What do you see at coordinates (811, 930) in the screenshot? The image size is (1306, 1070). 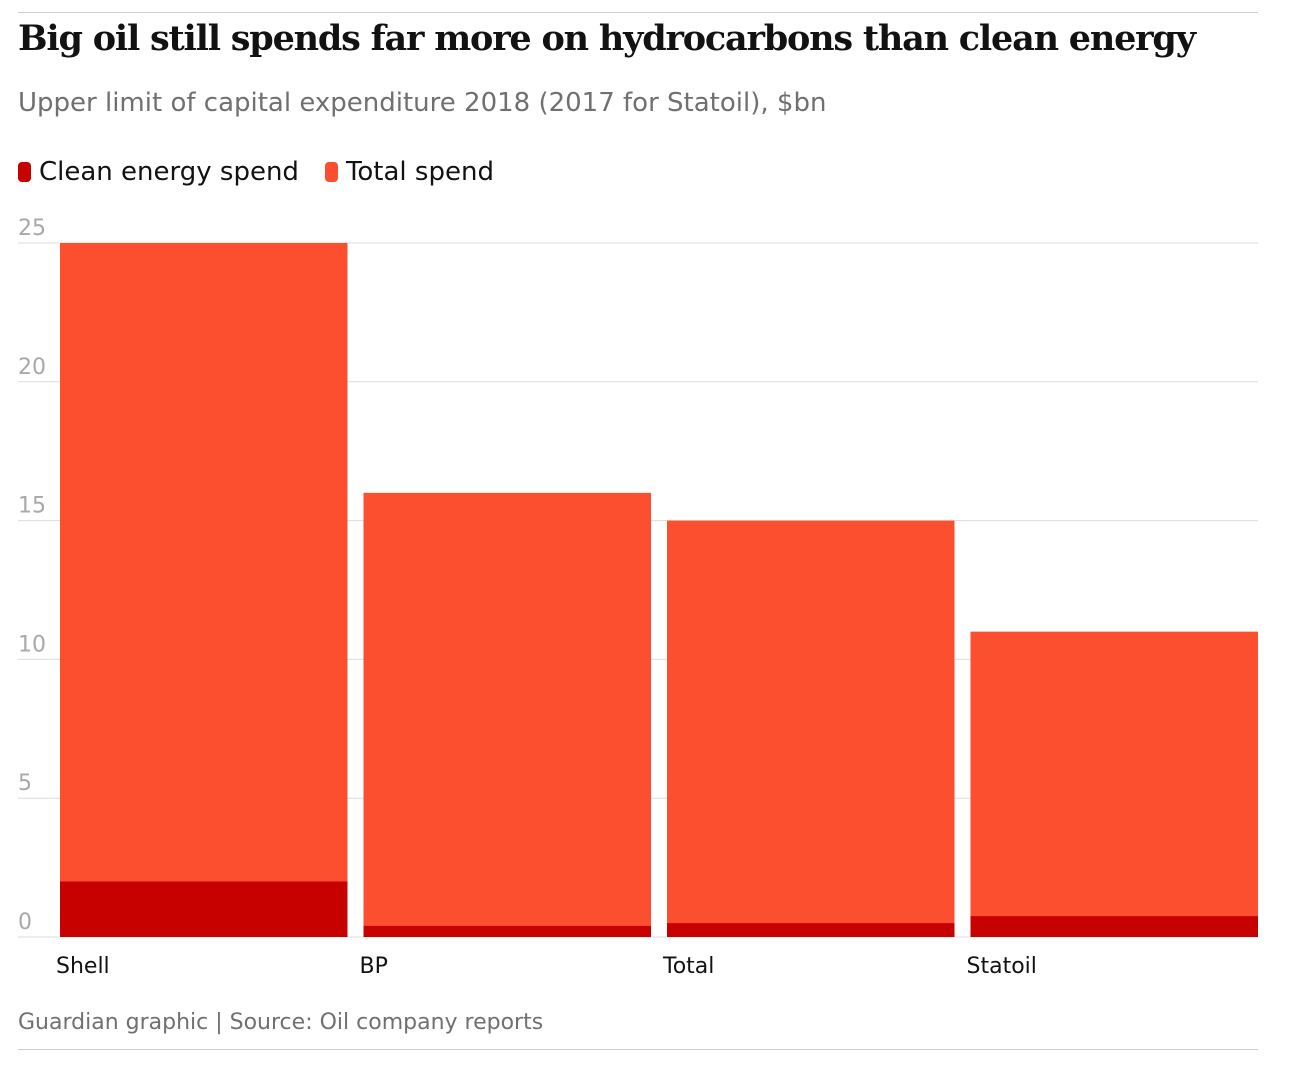 I see `bar-clean-energy-spend-total` at bounding box center [811, 930].